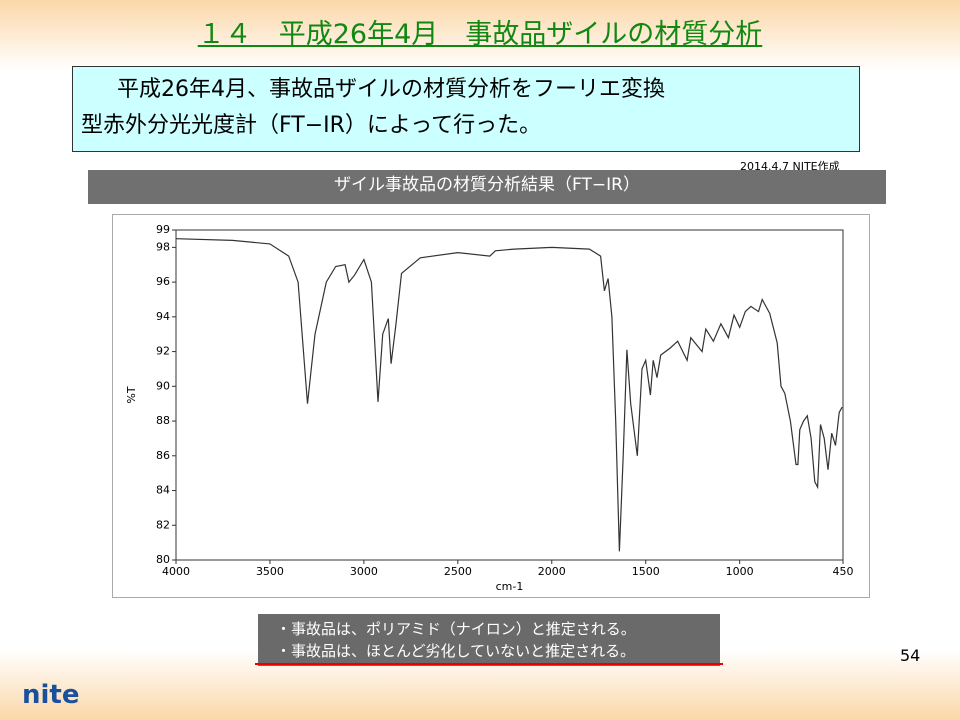 The image size is (960, 720). I want to click on x-tick-label: 1000, so click(740, 571).